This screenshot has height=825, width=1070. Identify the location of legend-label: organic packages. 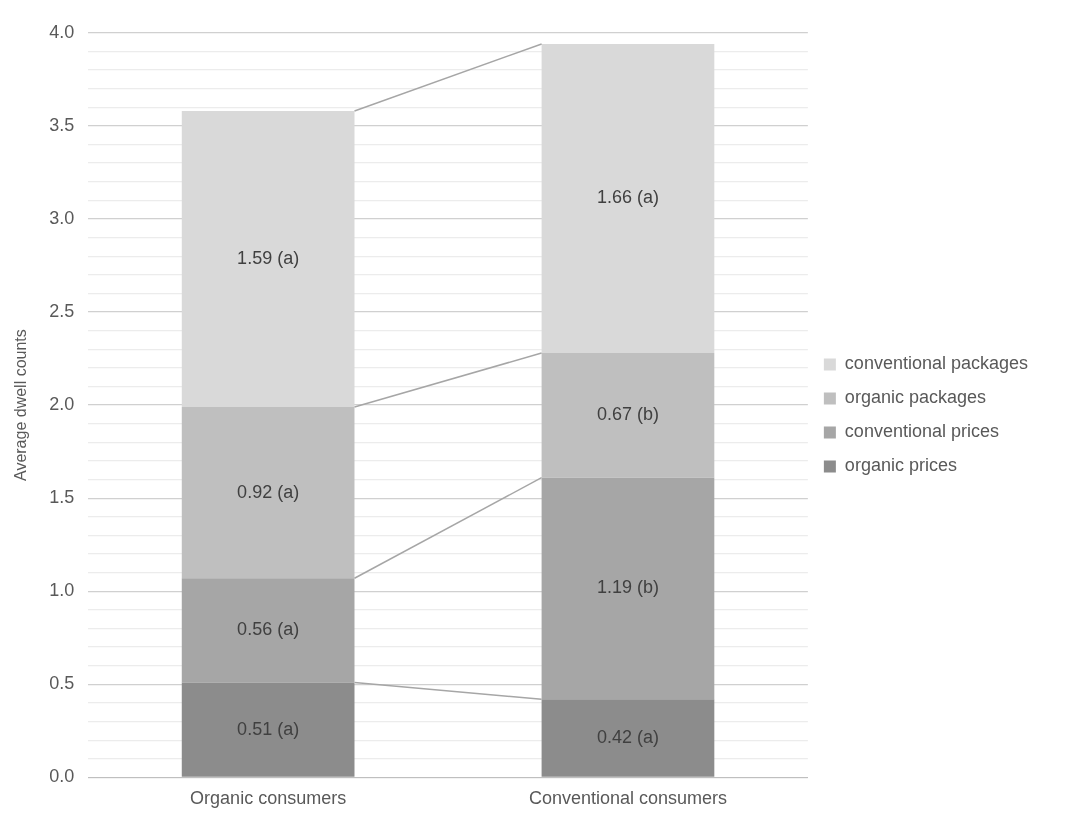
(915, 397).